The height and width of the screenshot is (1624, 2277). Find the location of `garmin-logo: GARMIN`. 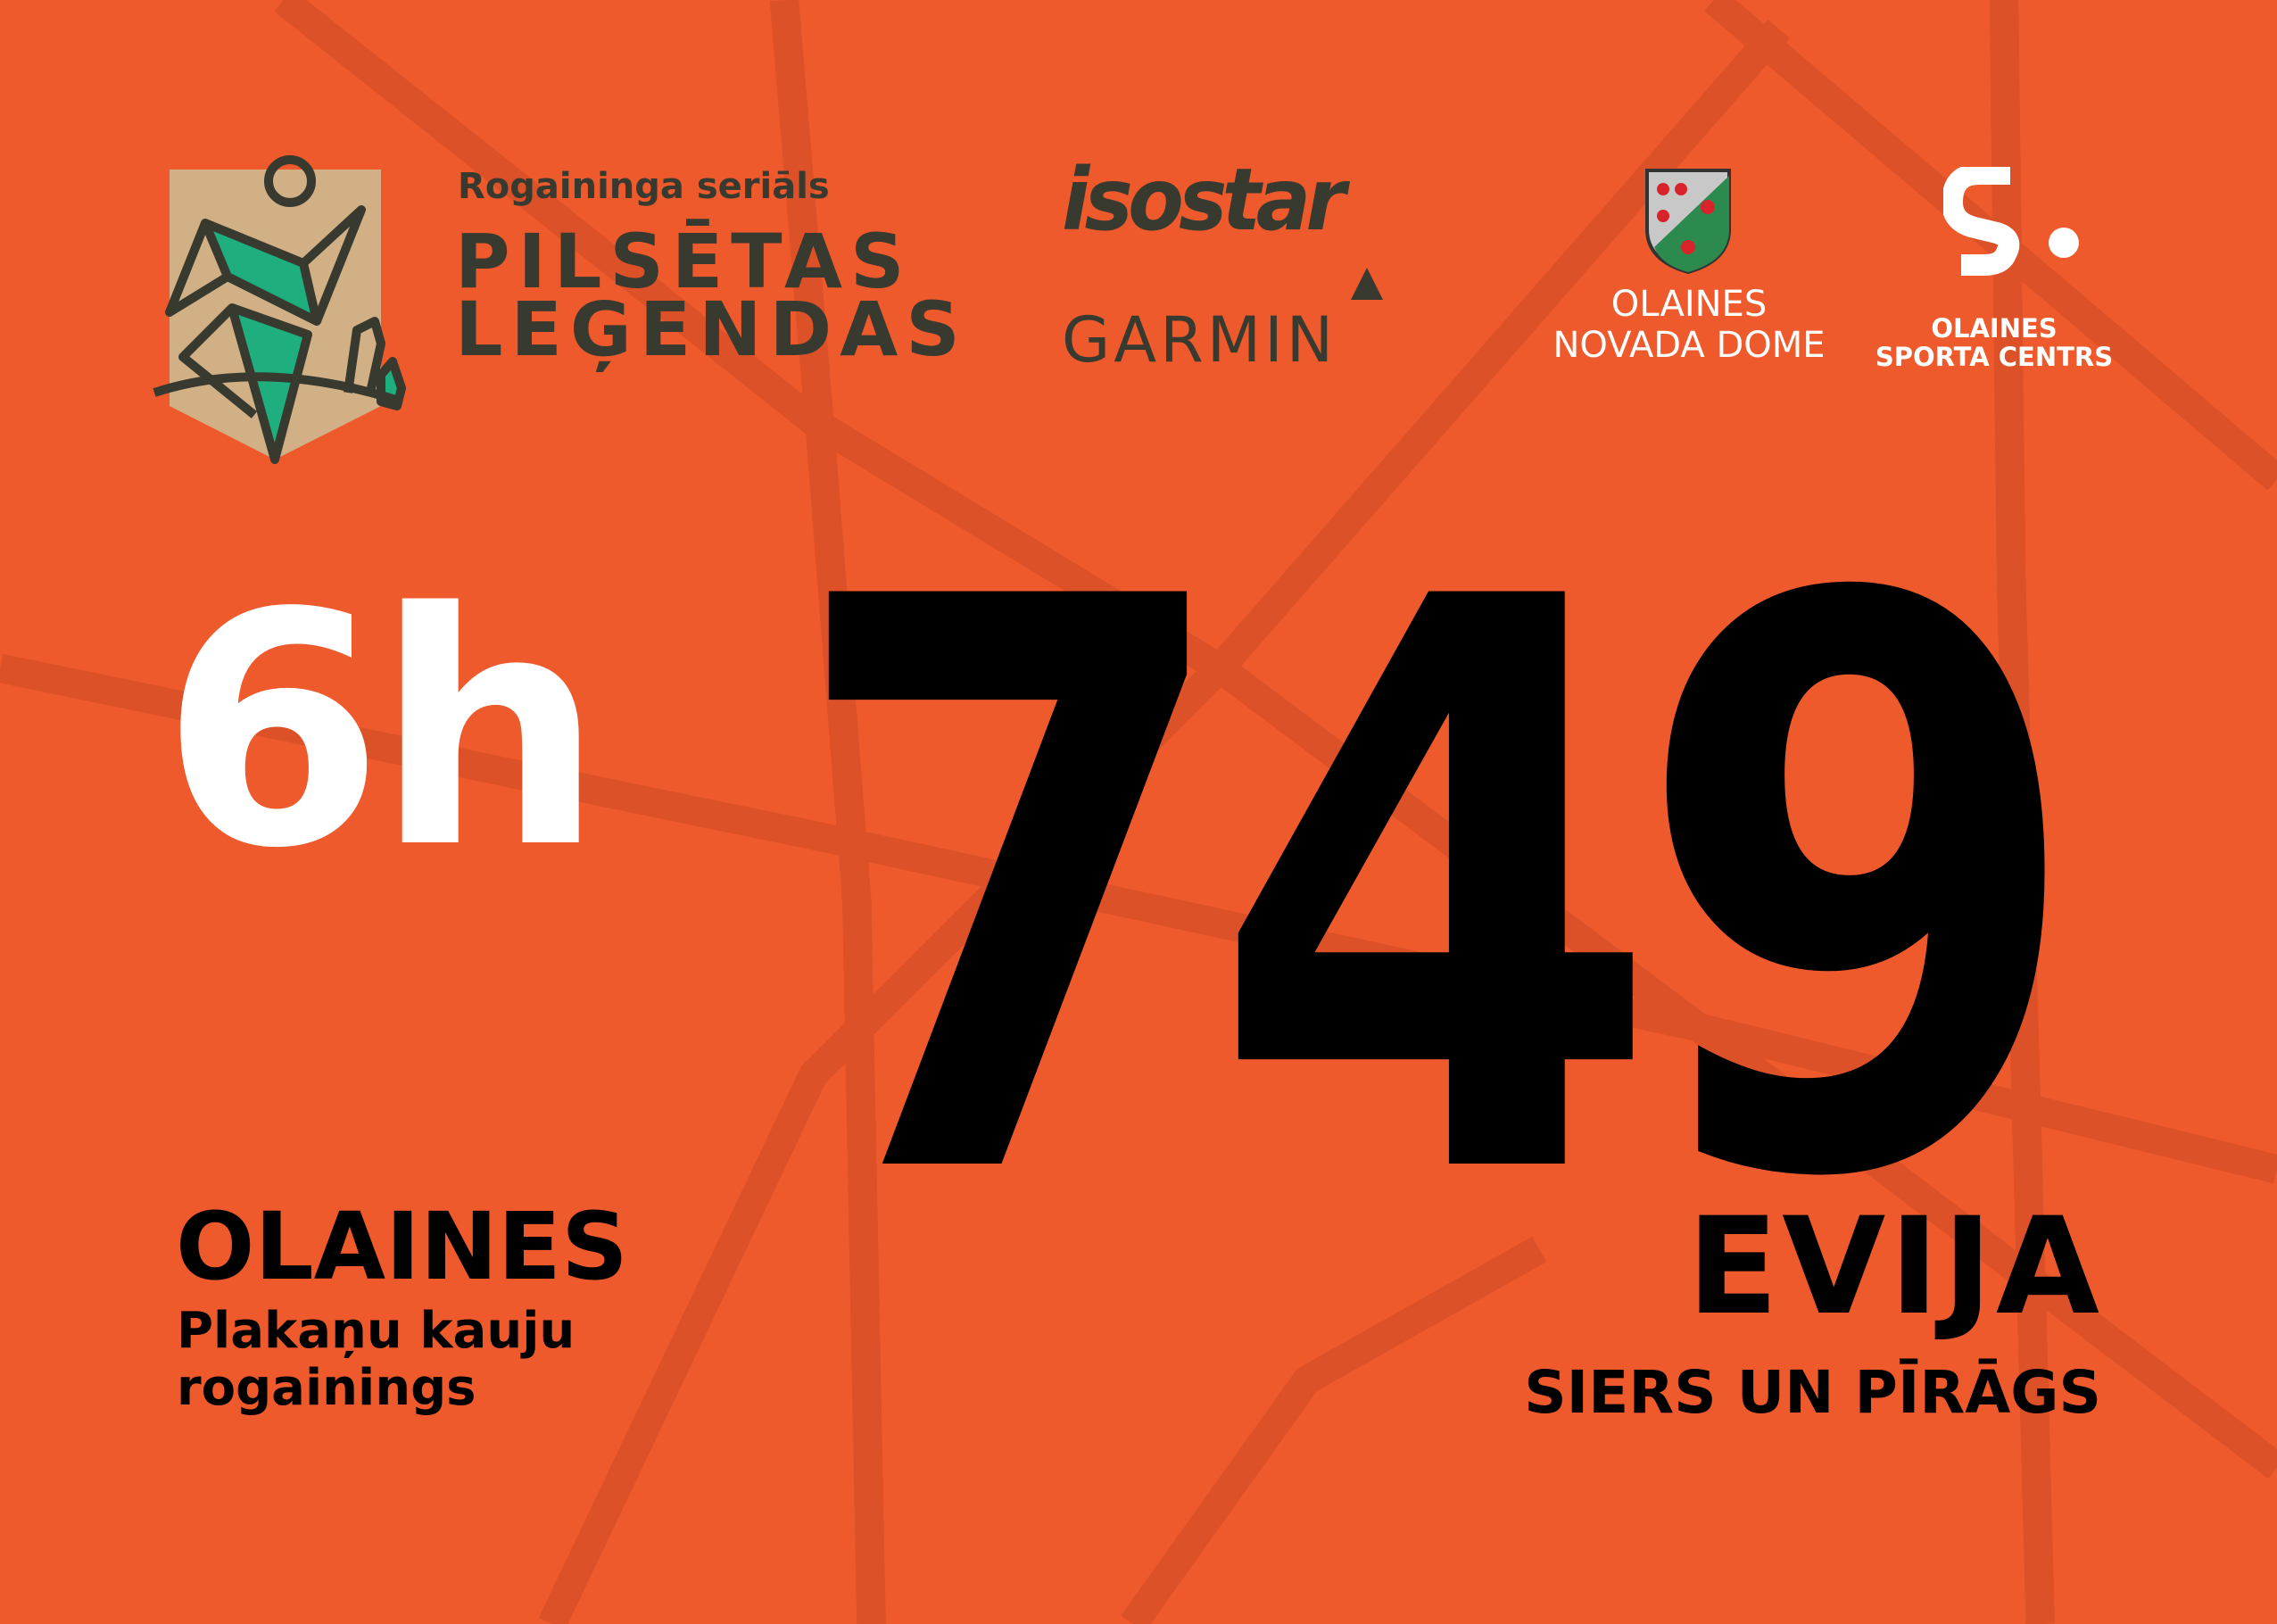

garmin-logo: GARMIN is located at coordinates (1199, 340).